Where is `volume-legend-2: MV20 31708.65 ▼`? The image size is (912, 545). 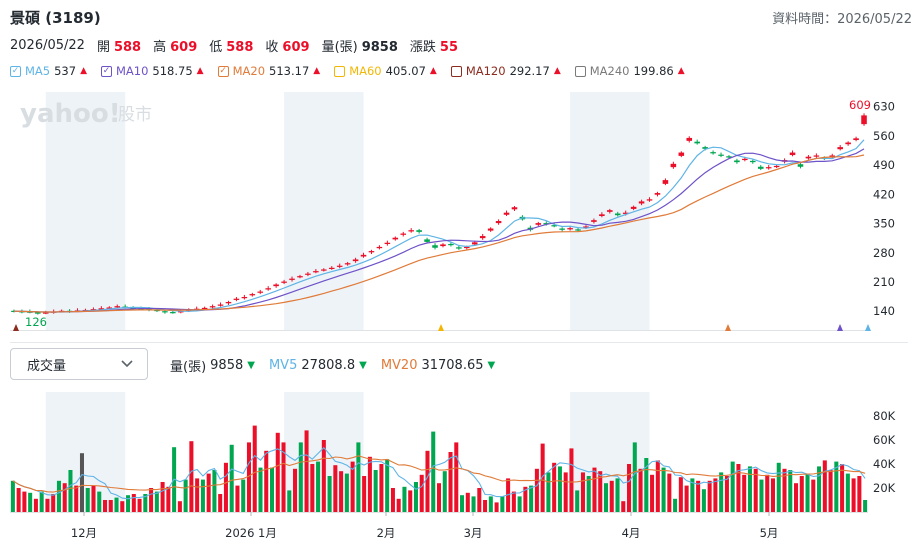
volume-legend-2: MV20 31708.65 ▼ is located at coordinates (438, 365).